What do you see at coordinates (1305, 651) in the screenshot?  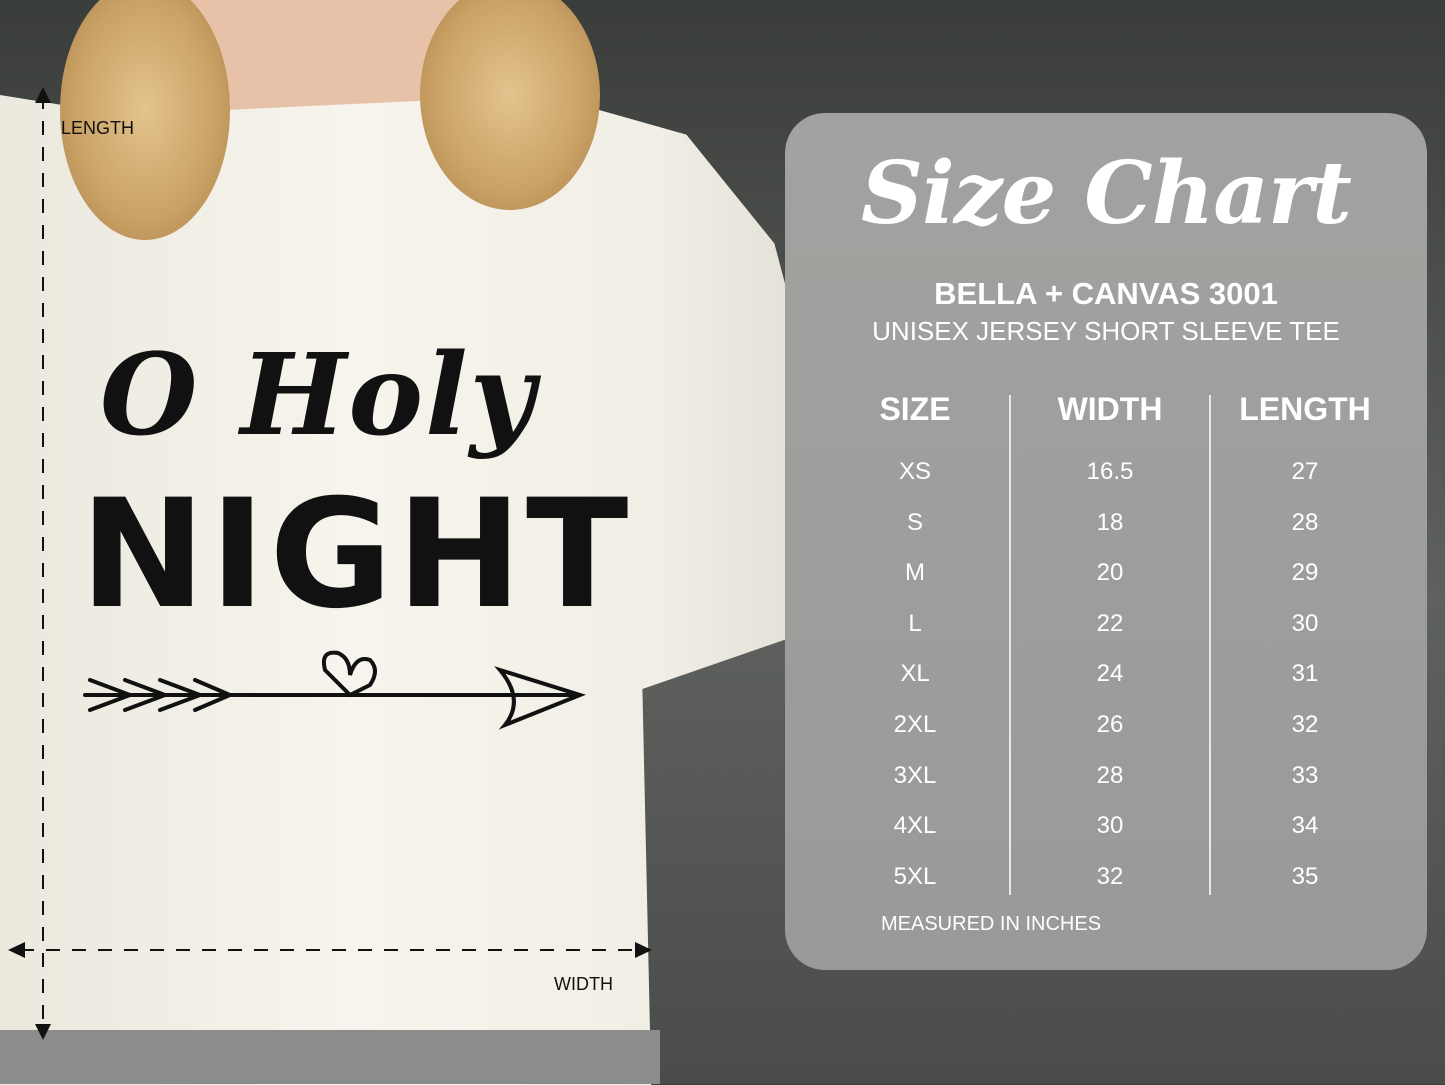 I see `length-column: LENGTH 27 28 29 30 31 32 33 34 35` at bounding box center [1305, 651].